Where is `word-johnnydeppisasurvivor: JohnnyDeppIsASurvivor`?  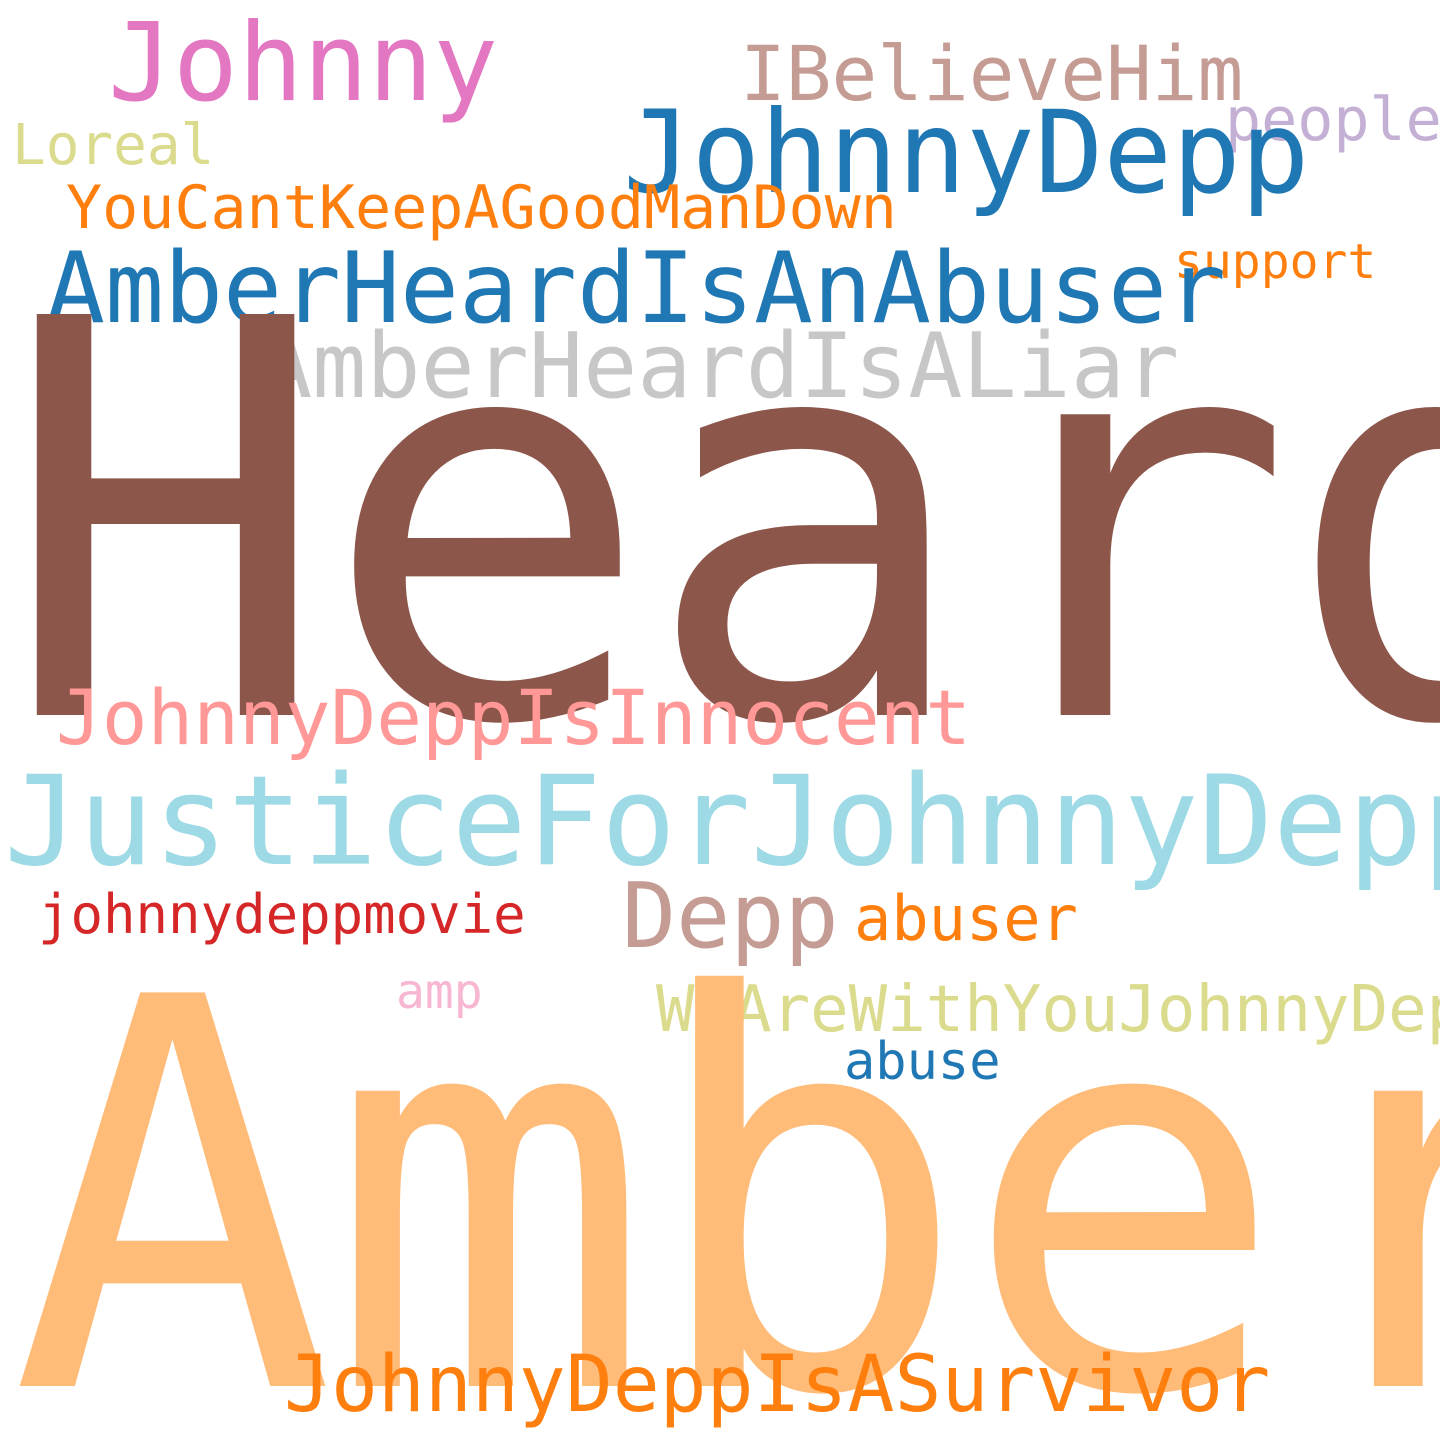 word-johnnydeppisasurvivor: JohnnyDeppIsASurvivor is located at coordinates (777, 1385).